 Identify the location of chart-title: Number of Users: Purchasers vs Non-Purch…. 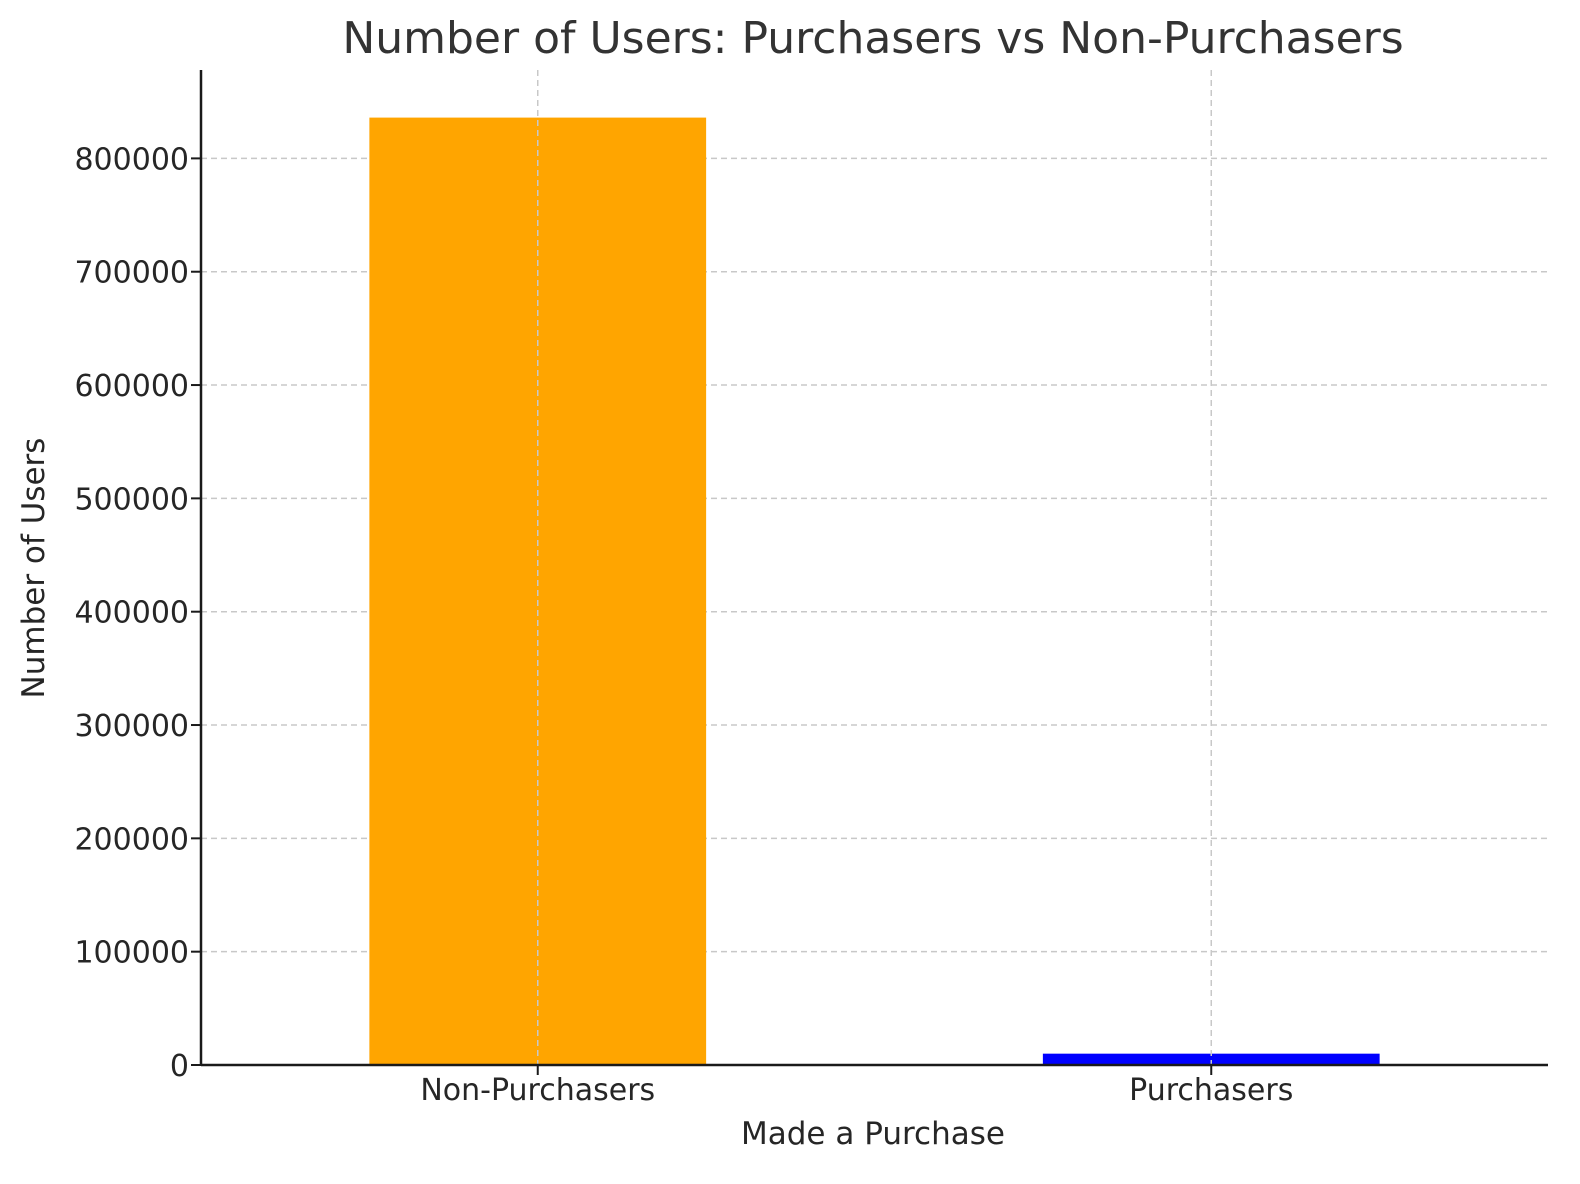
(872, 38).